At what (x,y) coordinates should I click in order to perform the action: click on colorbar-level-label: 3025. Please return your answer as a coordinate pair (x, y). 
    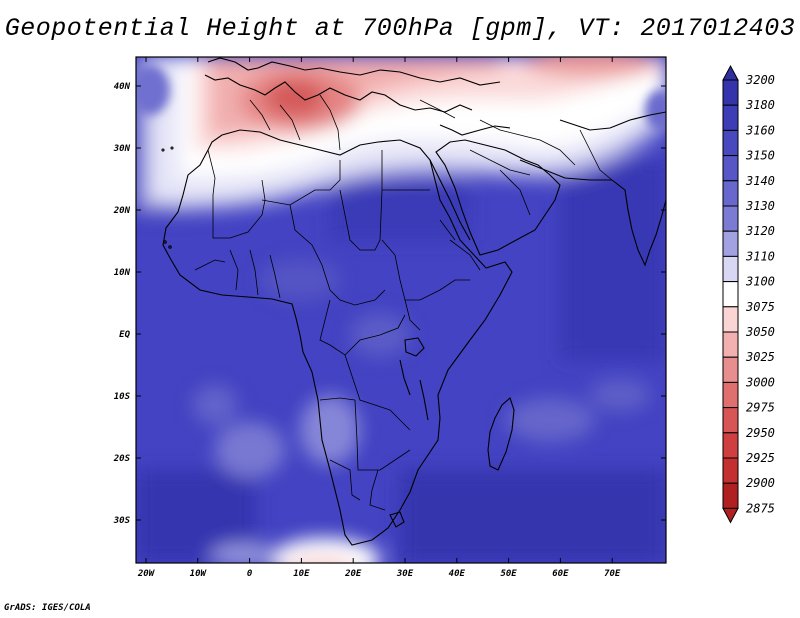
    Looking at the image, I should click on (760, 357).